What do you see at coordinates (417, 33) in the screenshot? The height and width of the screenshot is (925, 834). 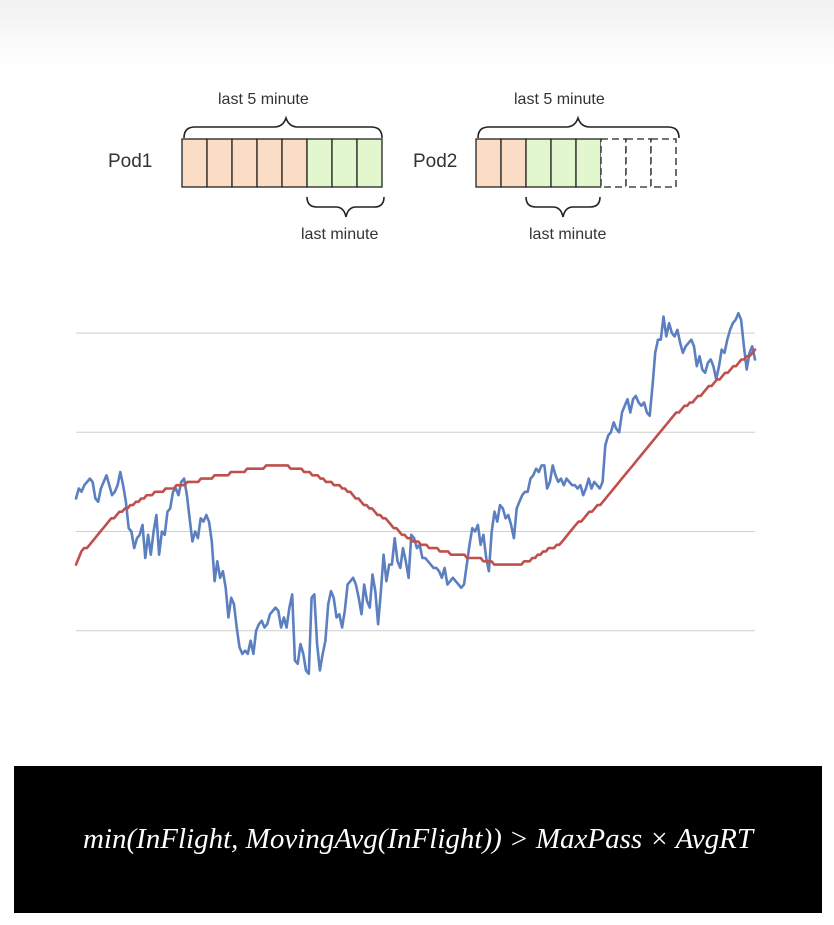 I see `top-shade` at bounding box center [417, 33].